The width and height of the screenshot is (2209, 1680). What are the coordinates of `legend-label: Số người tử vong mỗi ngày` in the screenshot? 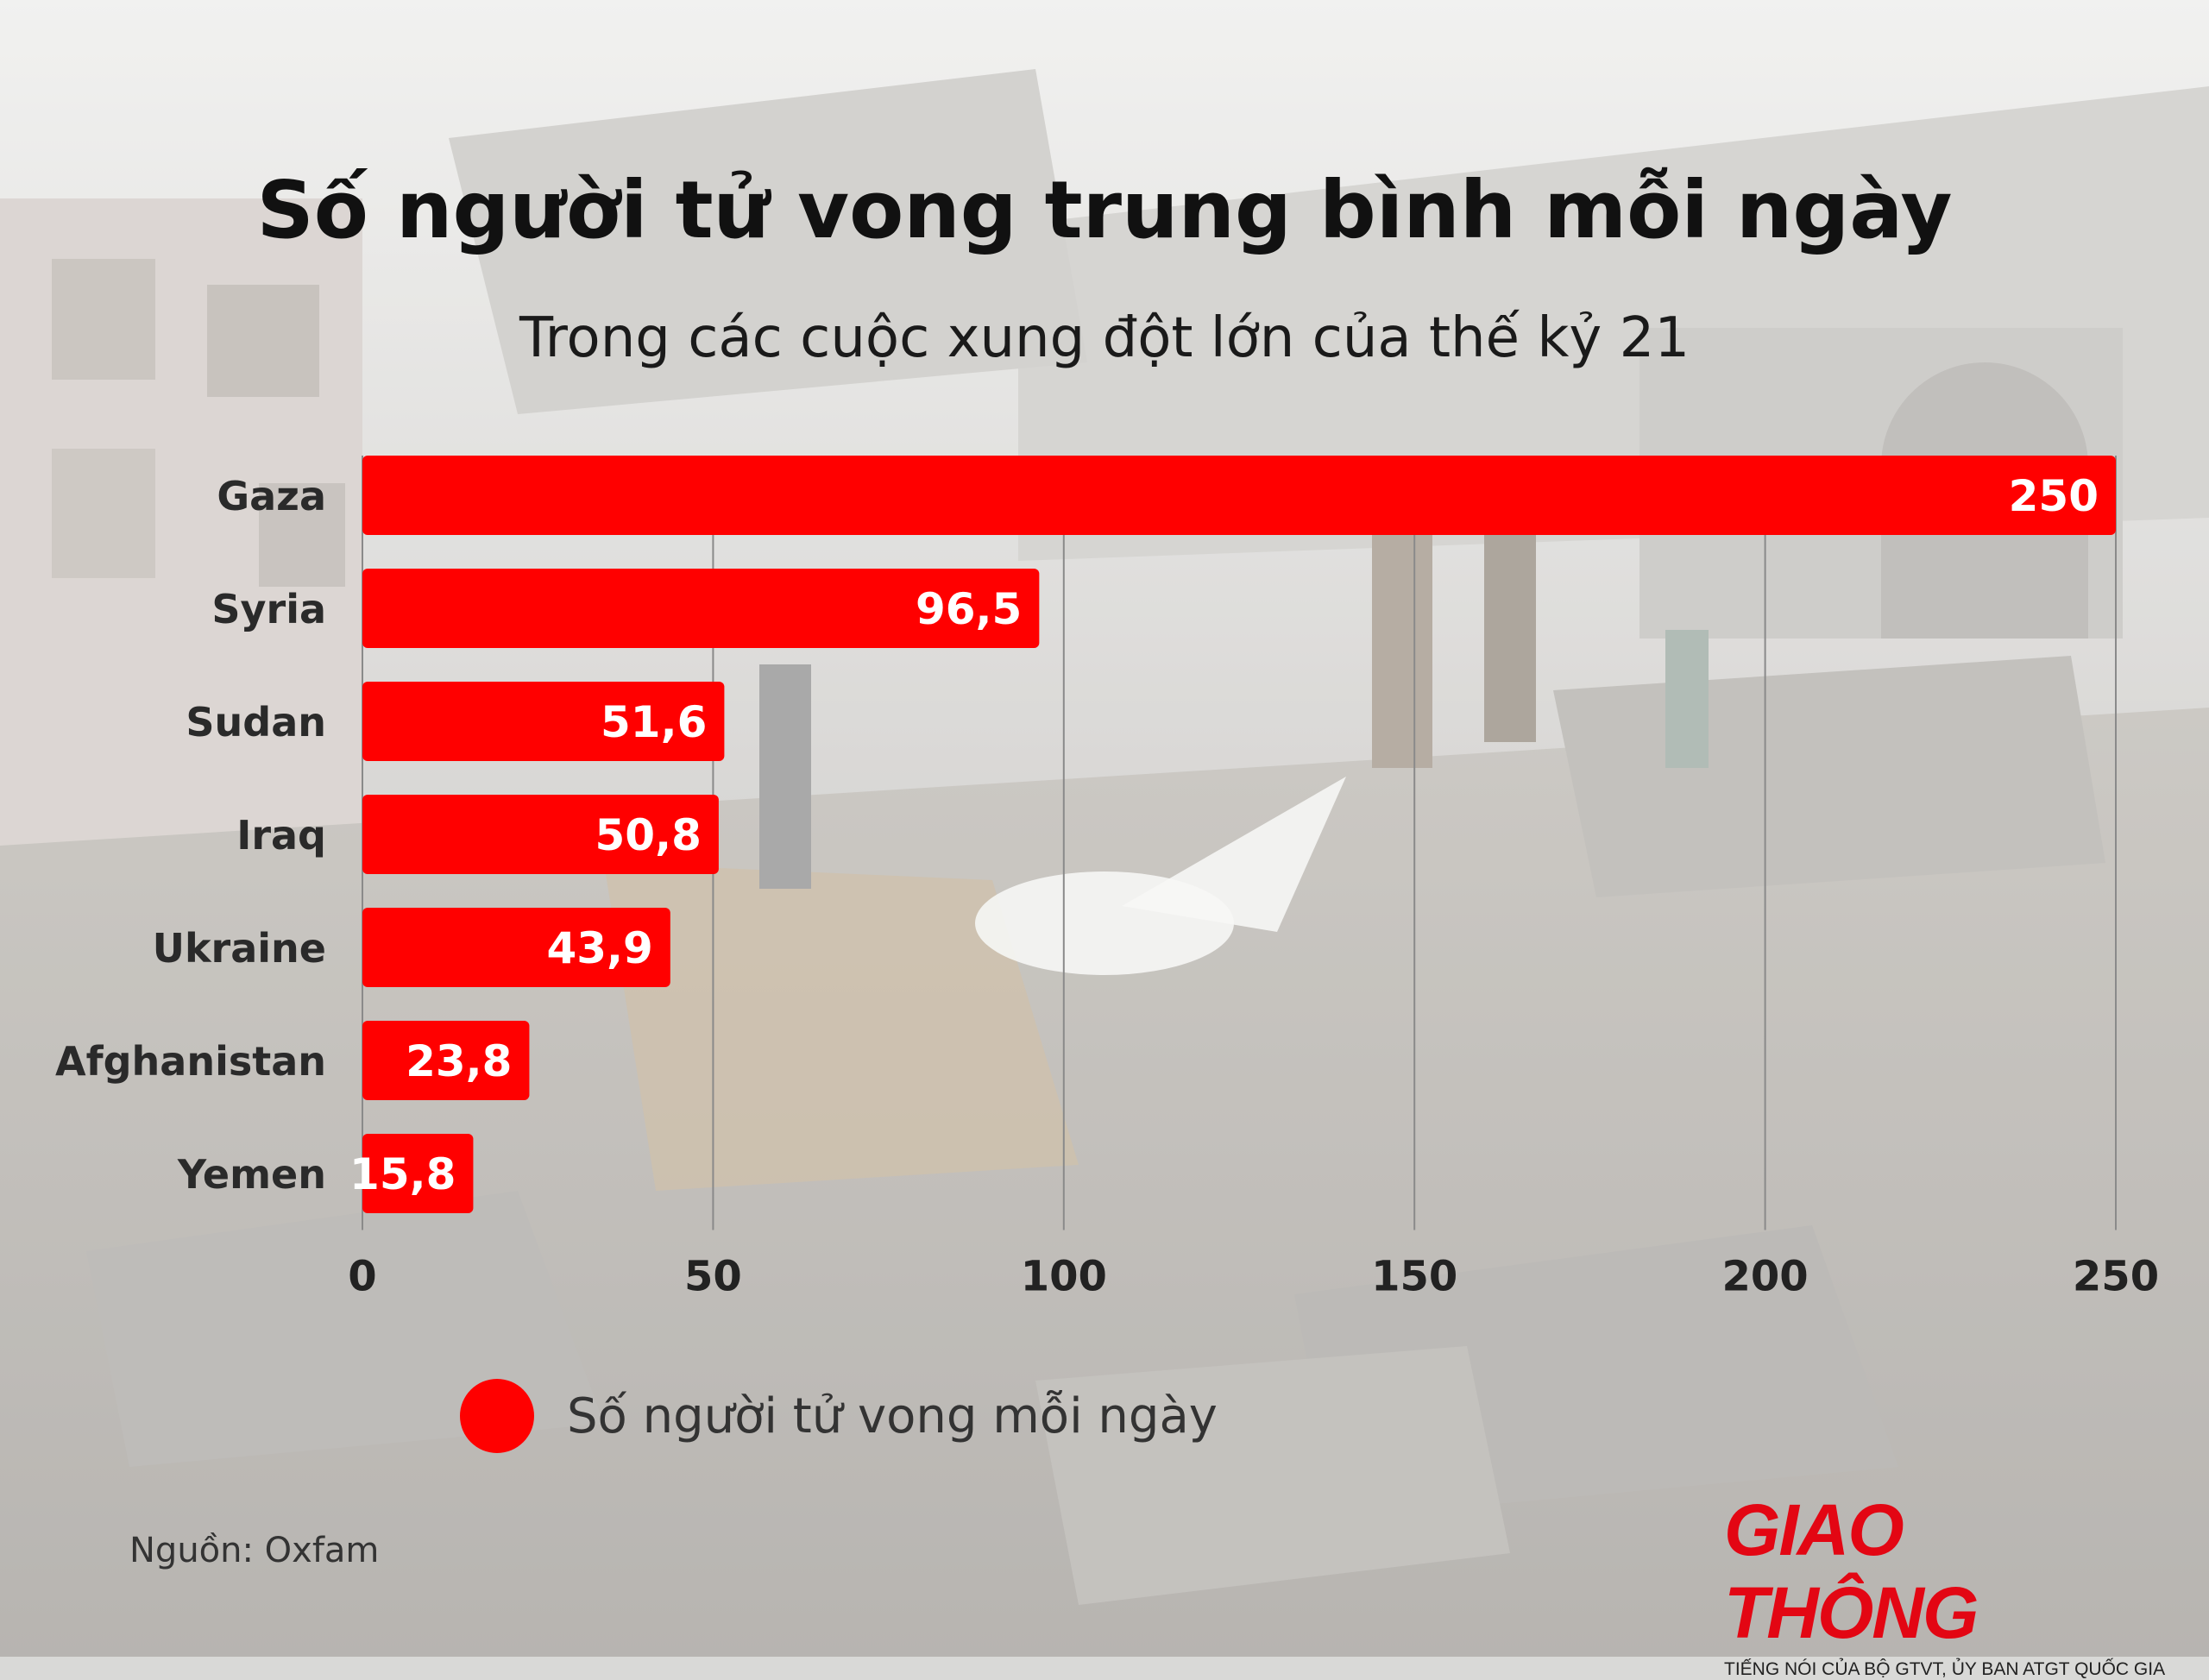 It's located at (892, 1415).